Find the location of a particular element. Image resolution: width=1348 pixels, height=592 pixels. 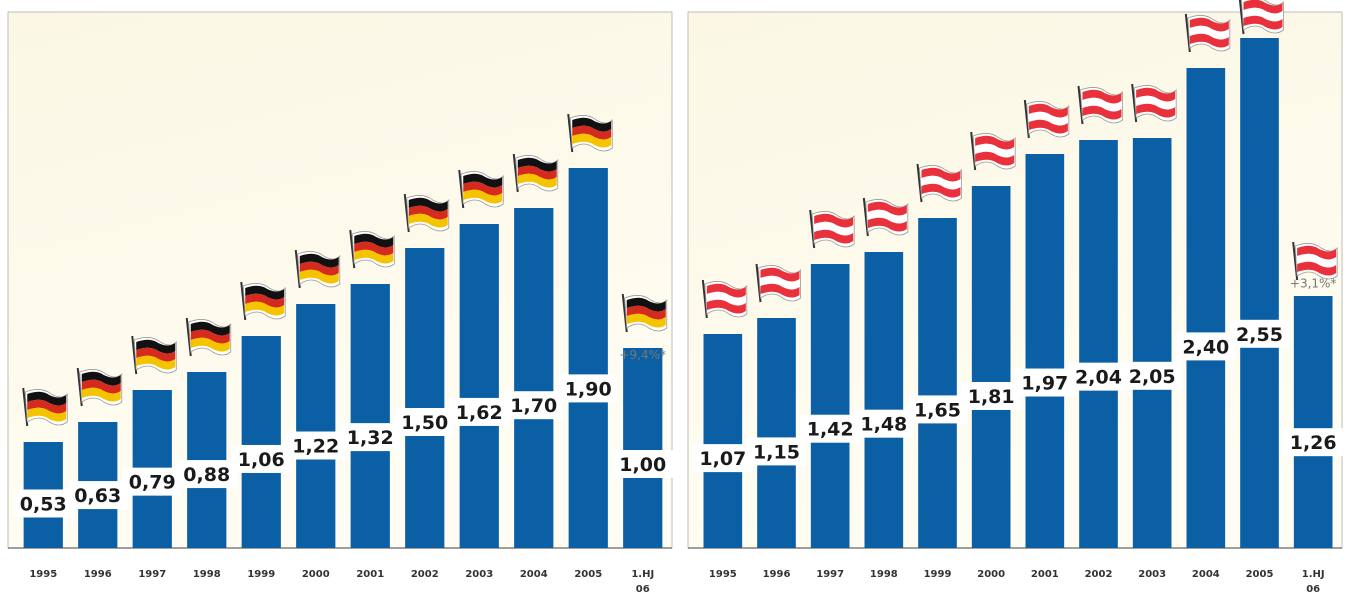

growth-annotation: +3,1%* is located at coordinates (1313, 284).